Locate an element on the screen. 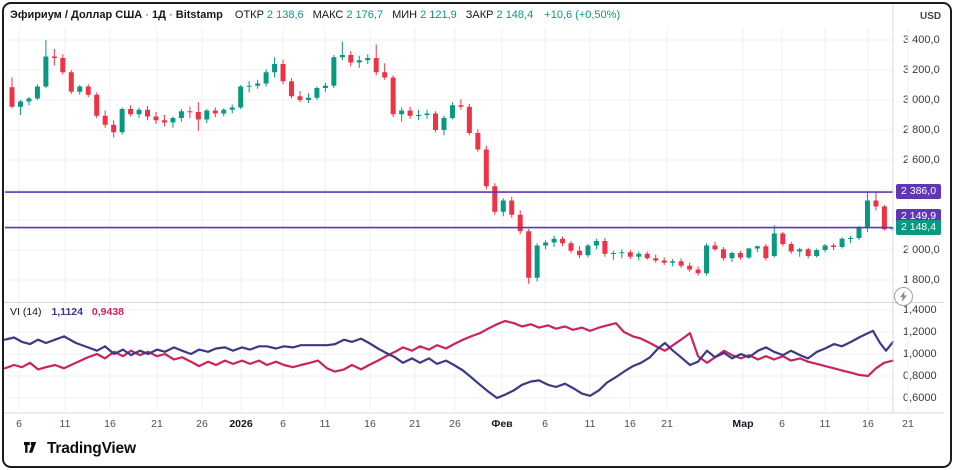 The image size is (960, 470). indicator-tick-label: 1,0000 is located at coordinates (920, 354).